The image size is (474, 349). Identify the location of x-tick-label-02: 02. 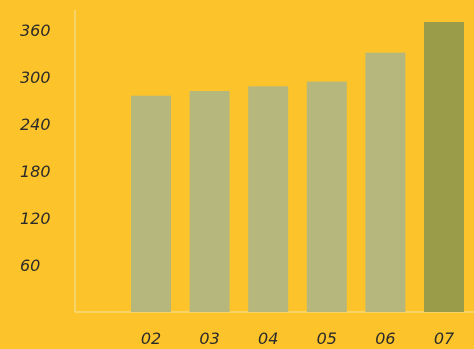
(151, 338).